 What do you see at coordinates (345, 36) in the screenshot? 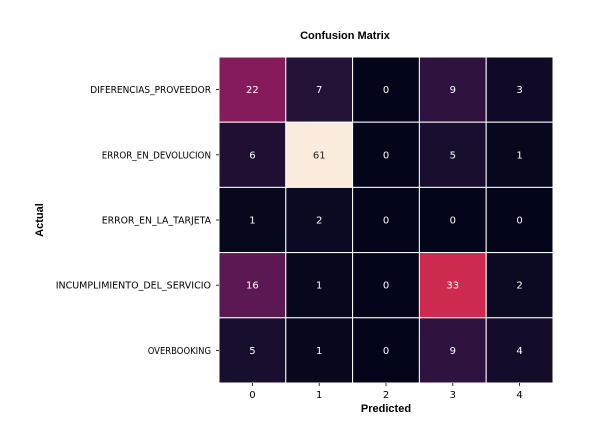
I see `chart-title: Confusion Matrix` at bounding box center [345, 36].